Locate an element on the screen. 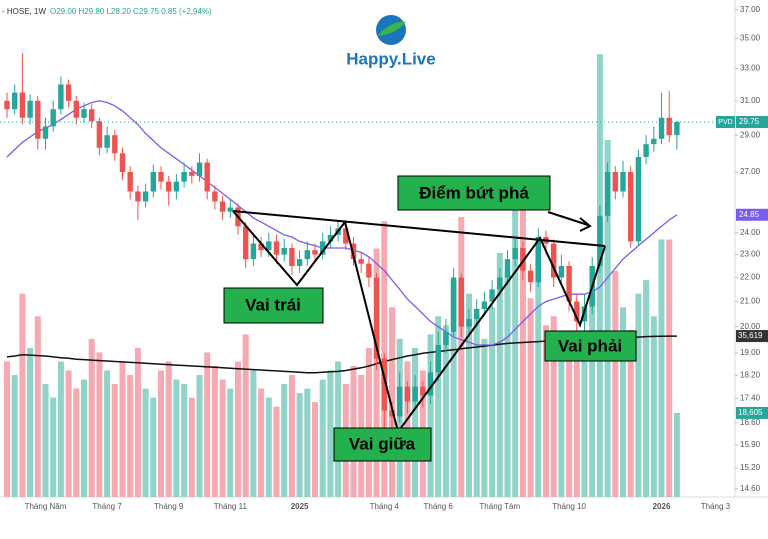 The height and width of the screenshot is (539, 768). x-tick-label: Tháng 11 is located at coordinates (231, 506).